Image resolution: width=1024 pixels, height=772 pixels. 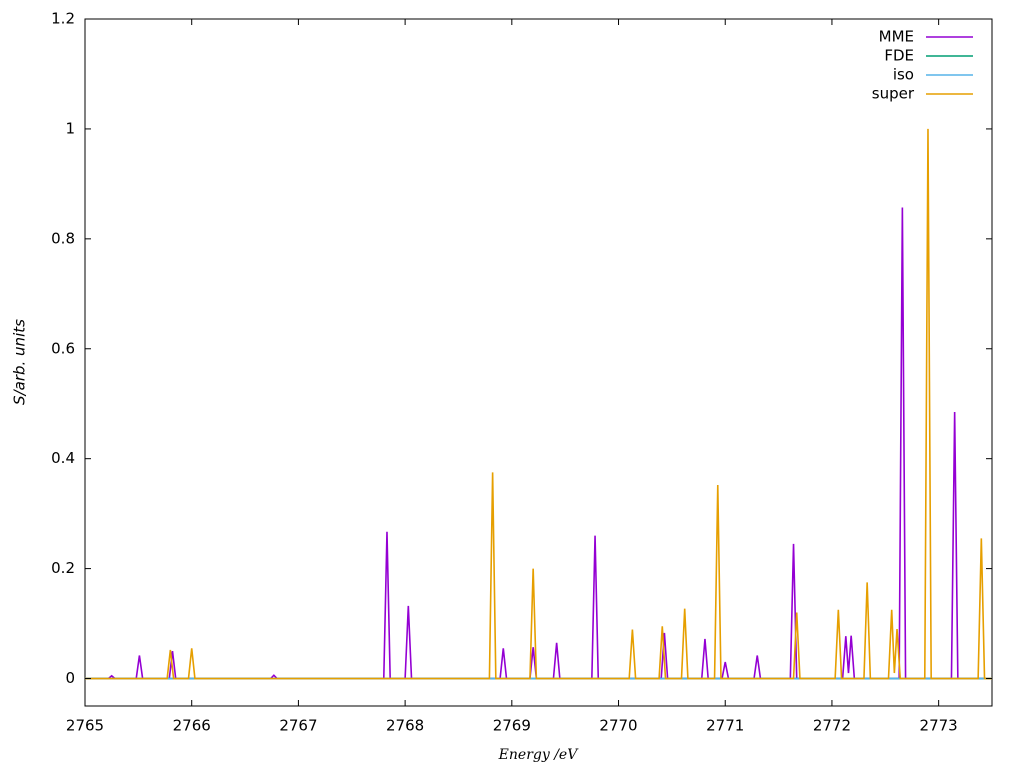 What do you see at coordinates (63, 238) in the screenshot?
I see `y-tick-label: 0.8` at bounding box center [63, 238].